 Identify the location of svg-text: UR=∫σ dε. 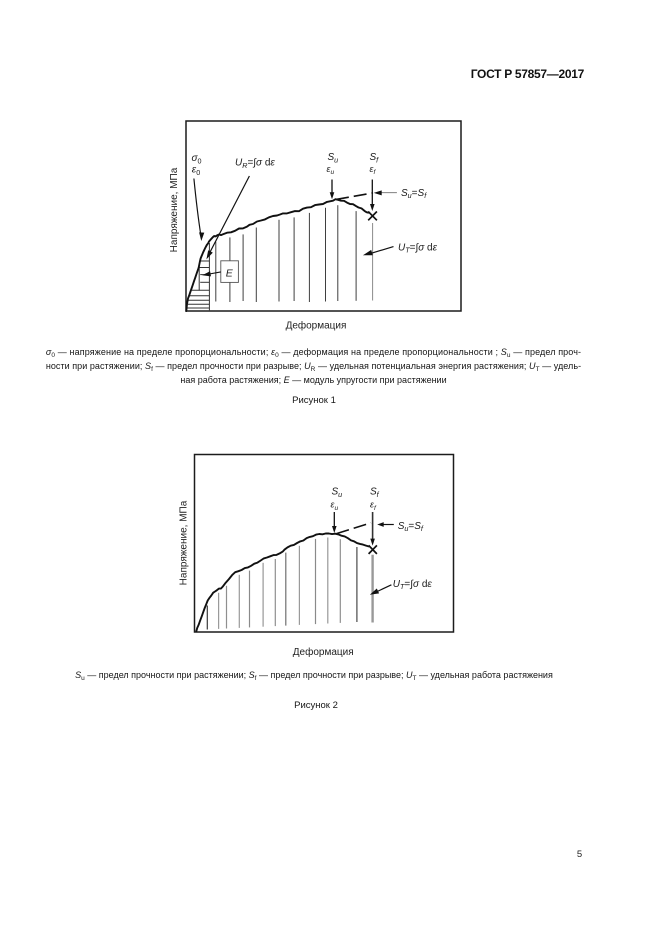
(255, 164).